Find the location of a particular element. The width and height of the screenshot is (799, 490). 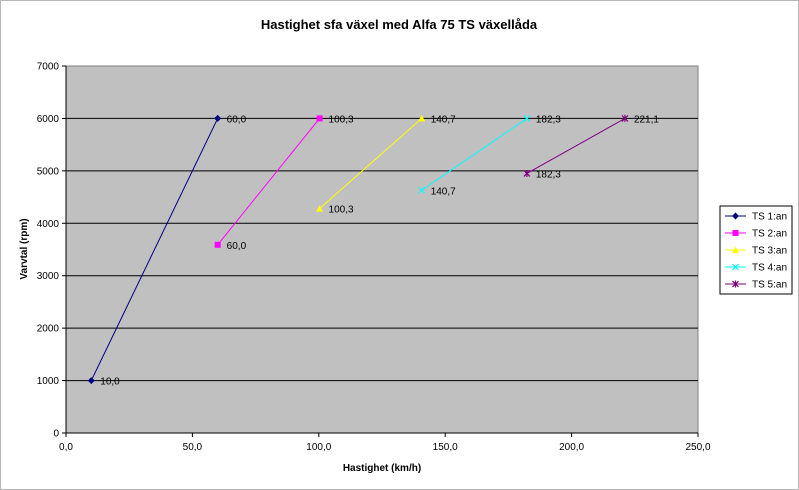

series-4: 140,7 182,3 is located at coordinates (489, 155).